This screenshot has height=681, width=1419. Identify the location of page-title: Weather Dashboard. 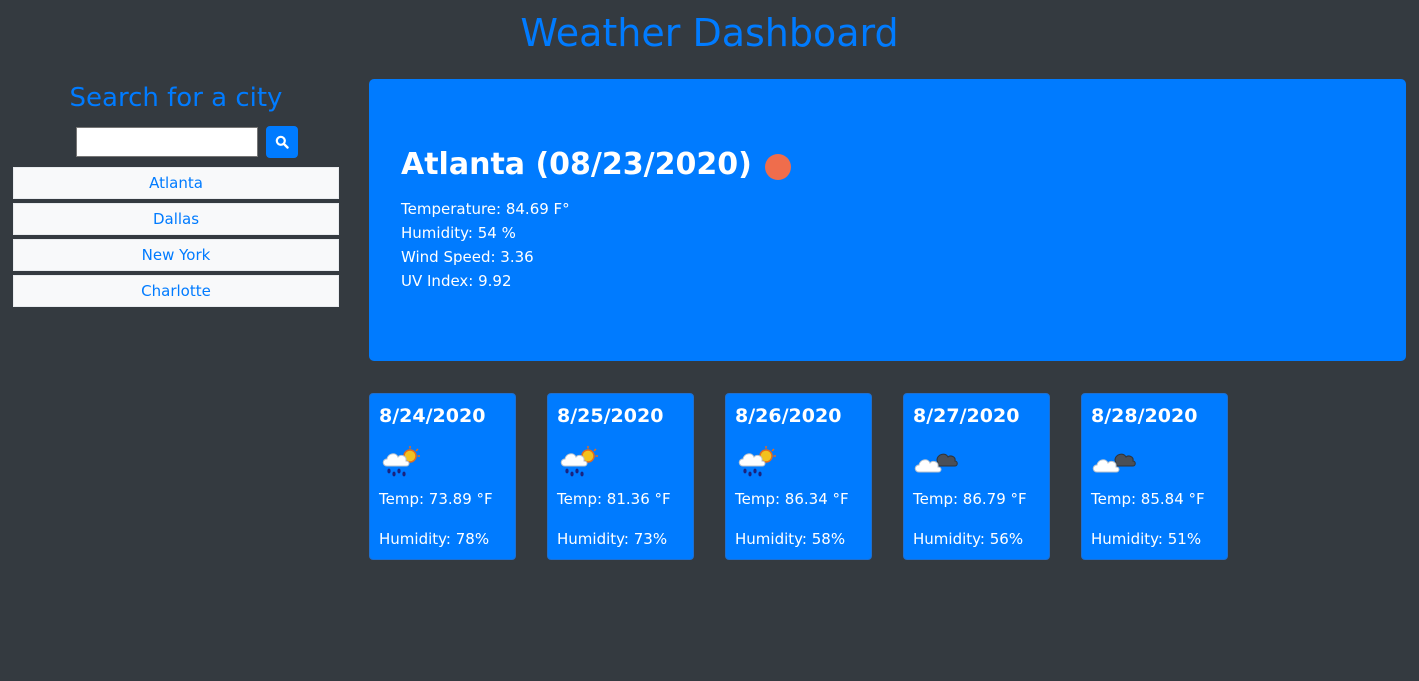
(709, 33).